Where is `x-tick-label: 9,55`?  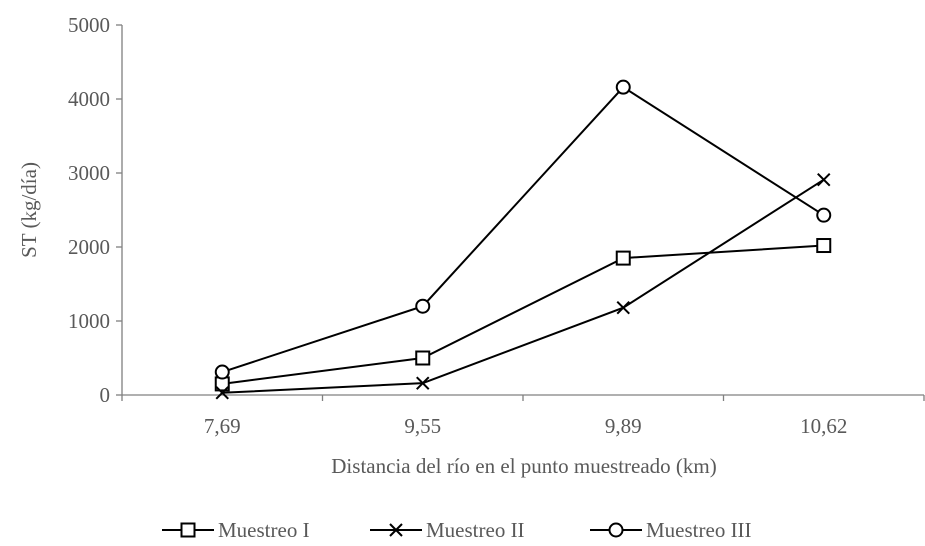 x-tick-label: 9,55 is located at coordinates (422, 426).